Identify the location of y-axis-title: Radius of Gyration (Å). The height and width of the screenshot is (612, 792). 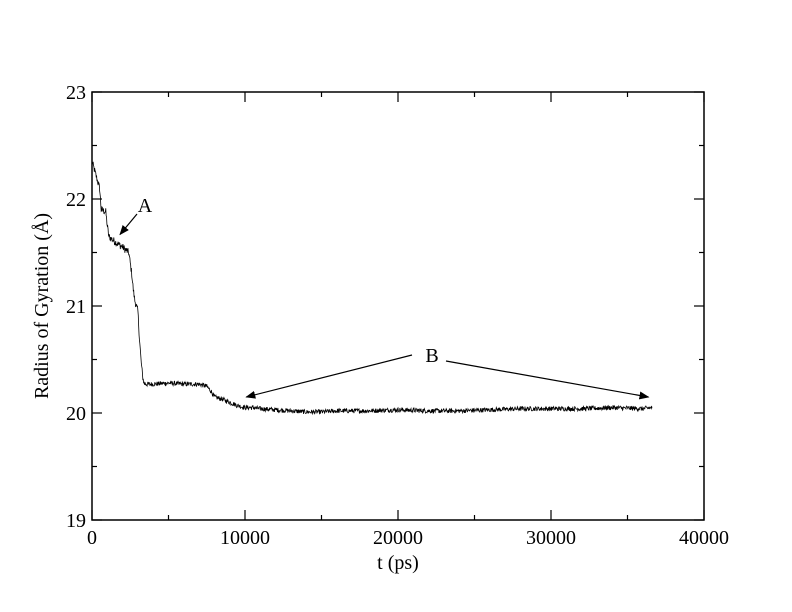
(42, 306).